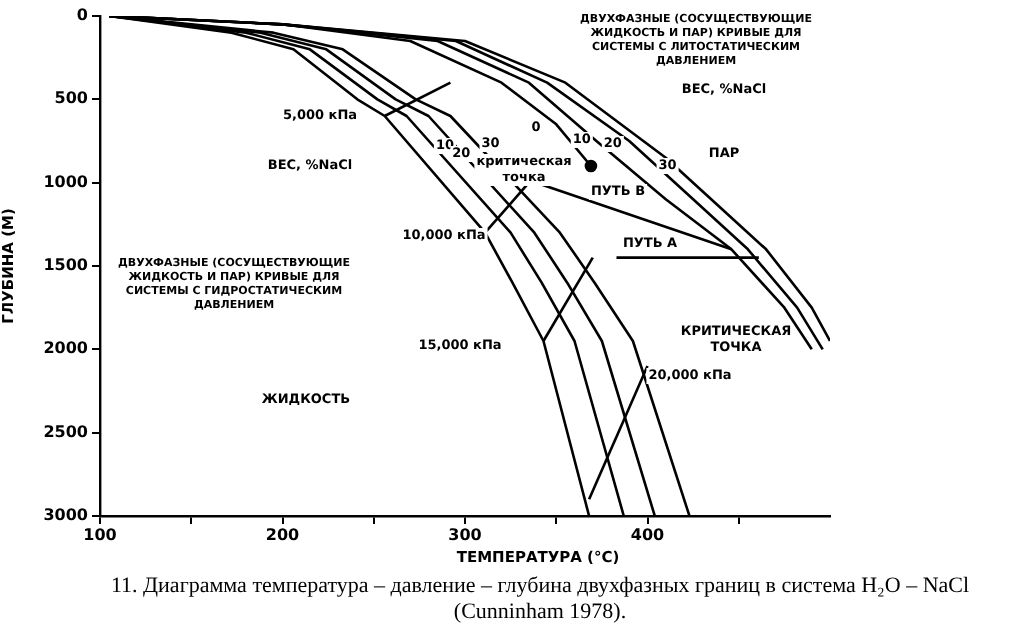 The width and height of the screenshot is (1018, 640). What do you see at coordinates (66, 265) in the screenshot?
I see `y-tick-label: 1500` at bounding box center [66, 265].